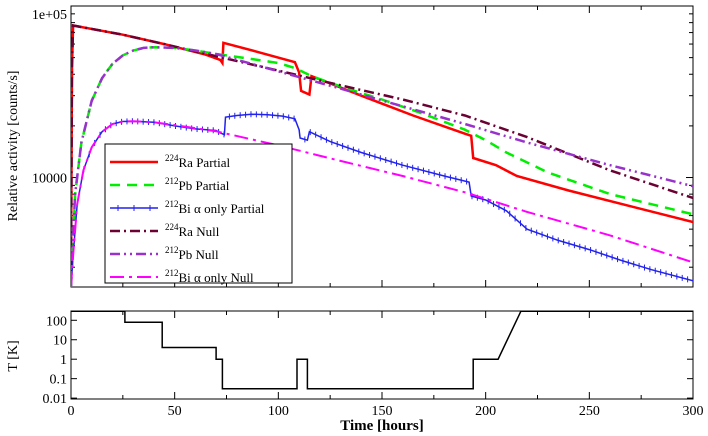  I want to click on temperature-y-tick-label: 10, so click(60, 341).